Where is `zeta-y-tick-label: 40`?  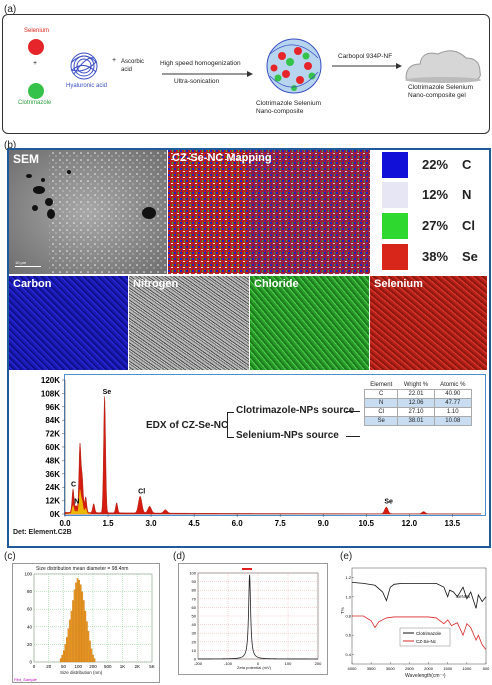
zeta-y-tick-label: 40 is located at coordinates (194, 624).